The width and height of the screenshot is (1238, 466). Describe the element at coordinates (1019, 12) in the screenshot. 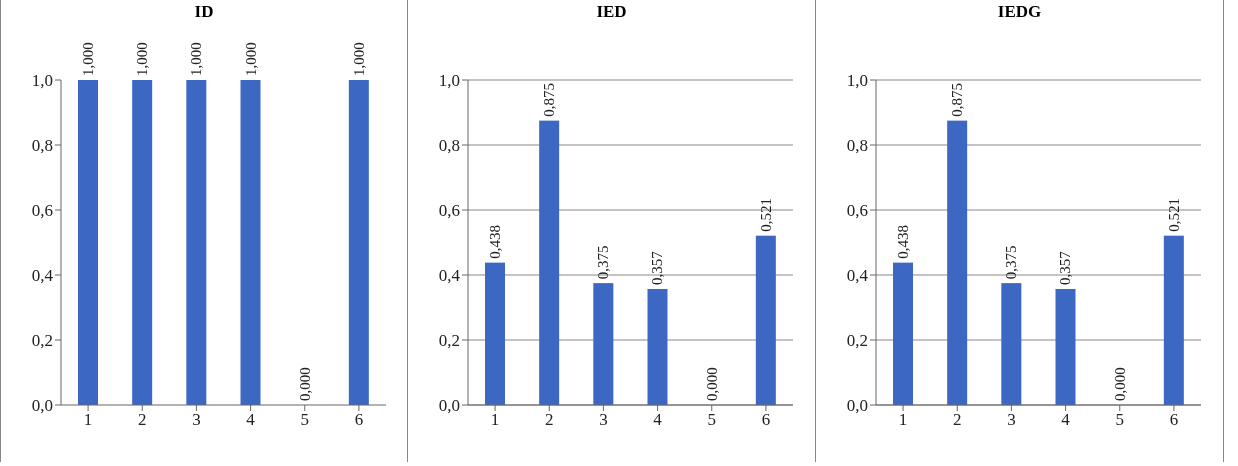

I see `chart-title: IEDG` at that location.